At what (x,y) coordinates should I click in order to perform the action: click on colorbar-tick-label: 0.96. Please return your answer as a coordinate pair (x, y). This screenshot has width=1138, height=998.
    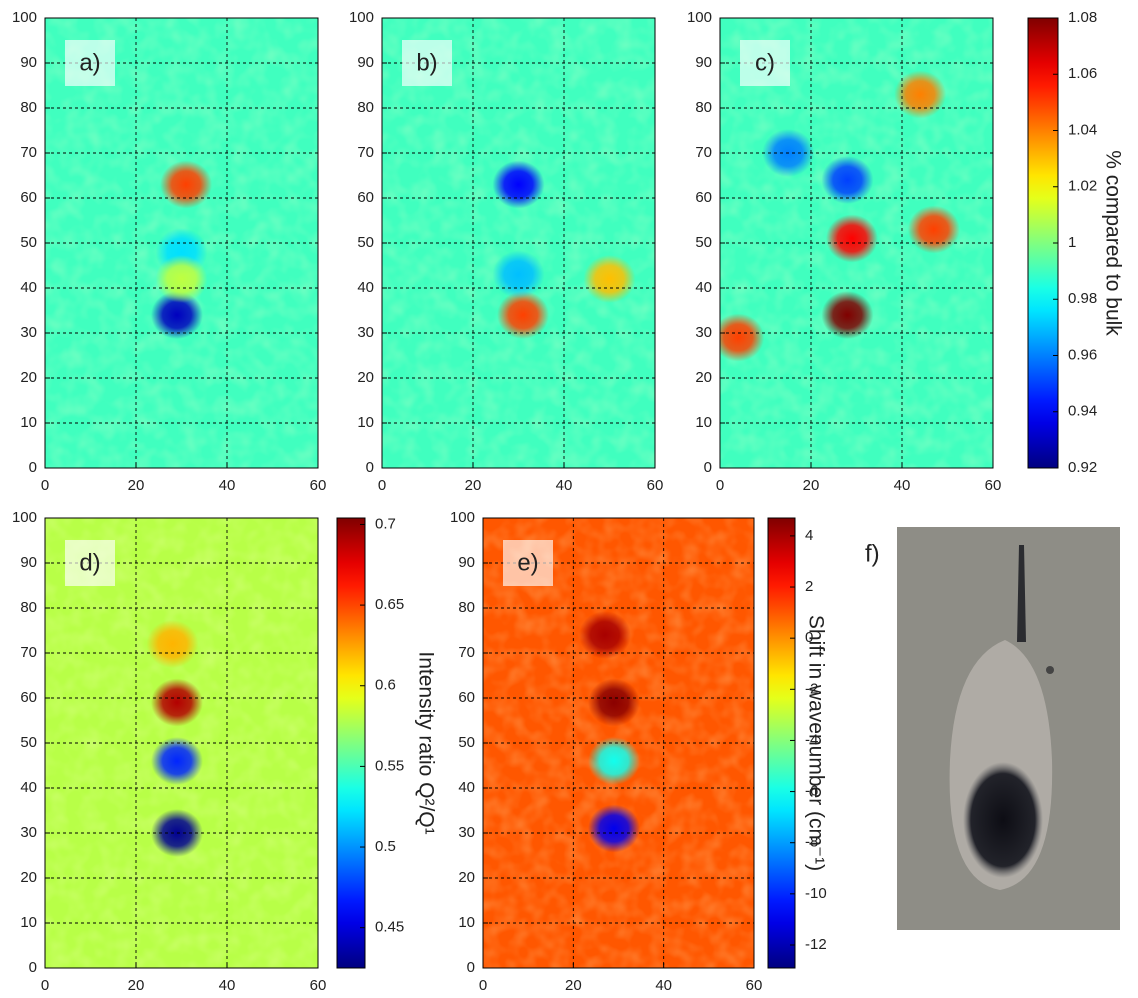
    Looking at the image, I should click on (1082, 354).